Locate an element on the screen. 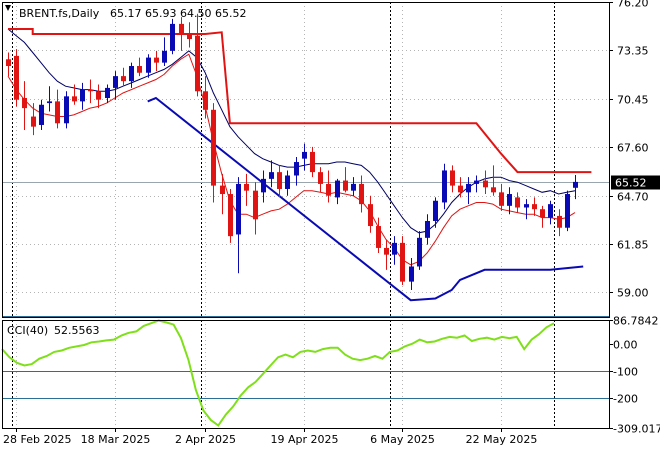  cci-tick-label: -200 is located at coordinates (625, 399).